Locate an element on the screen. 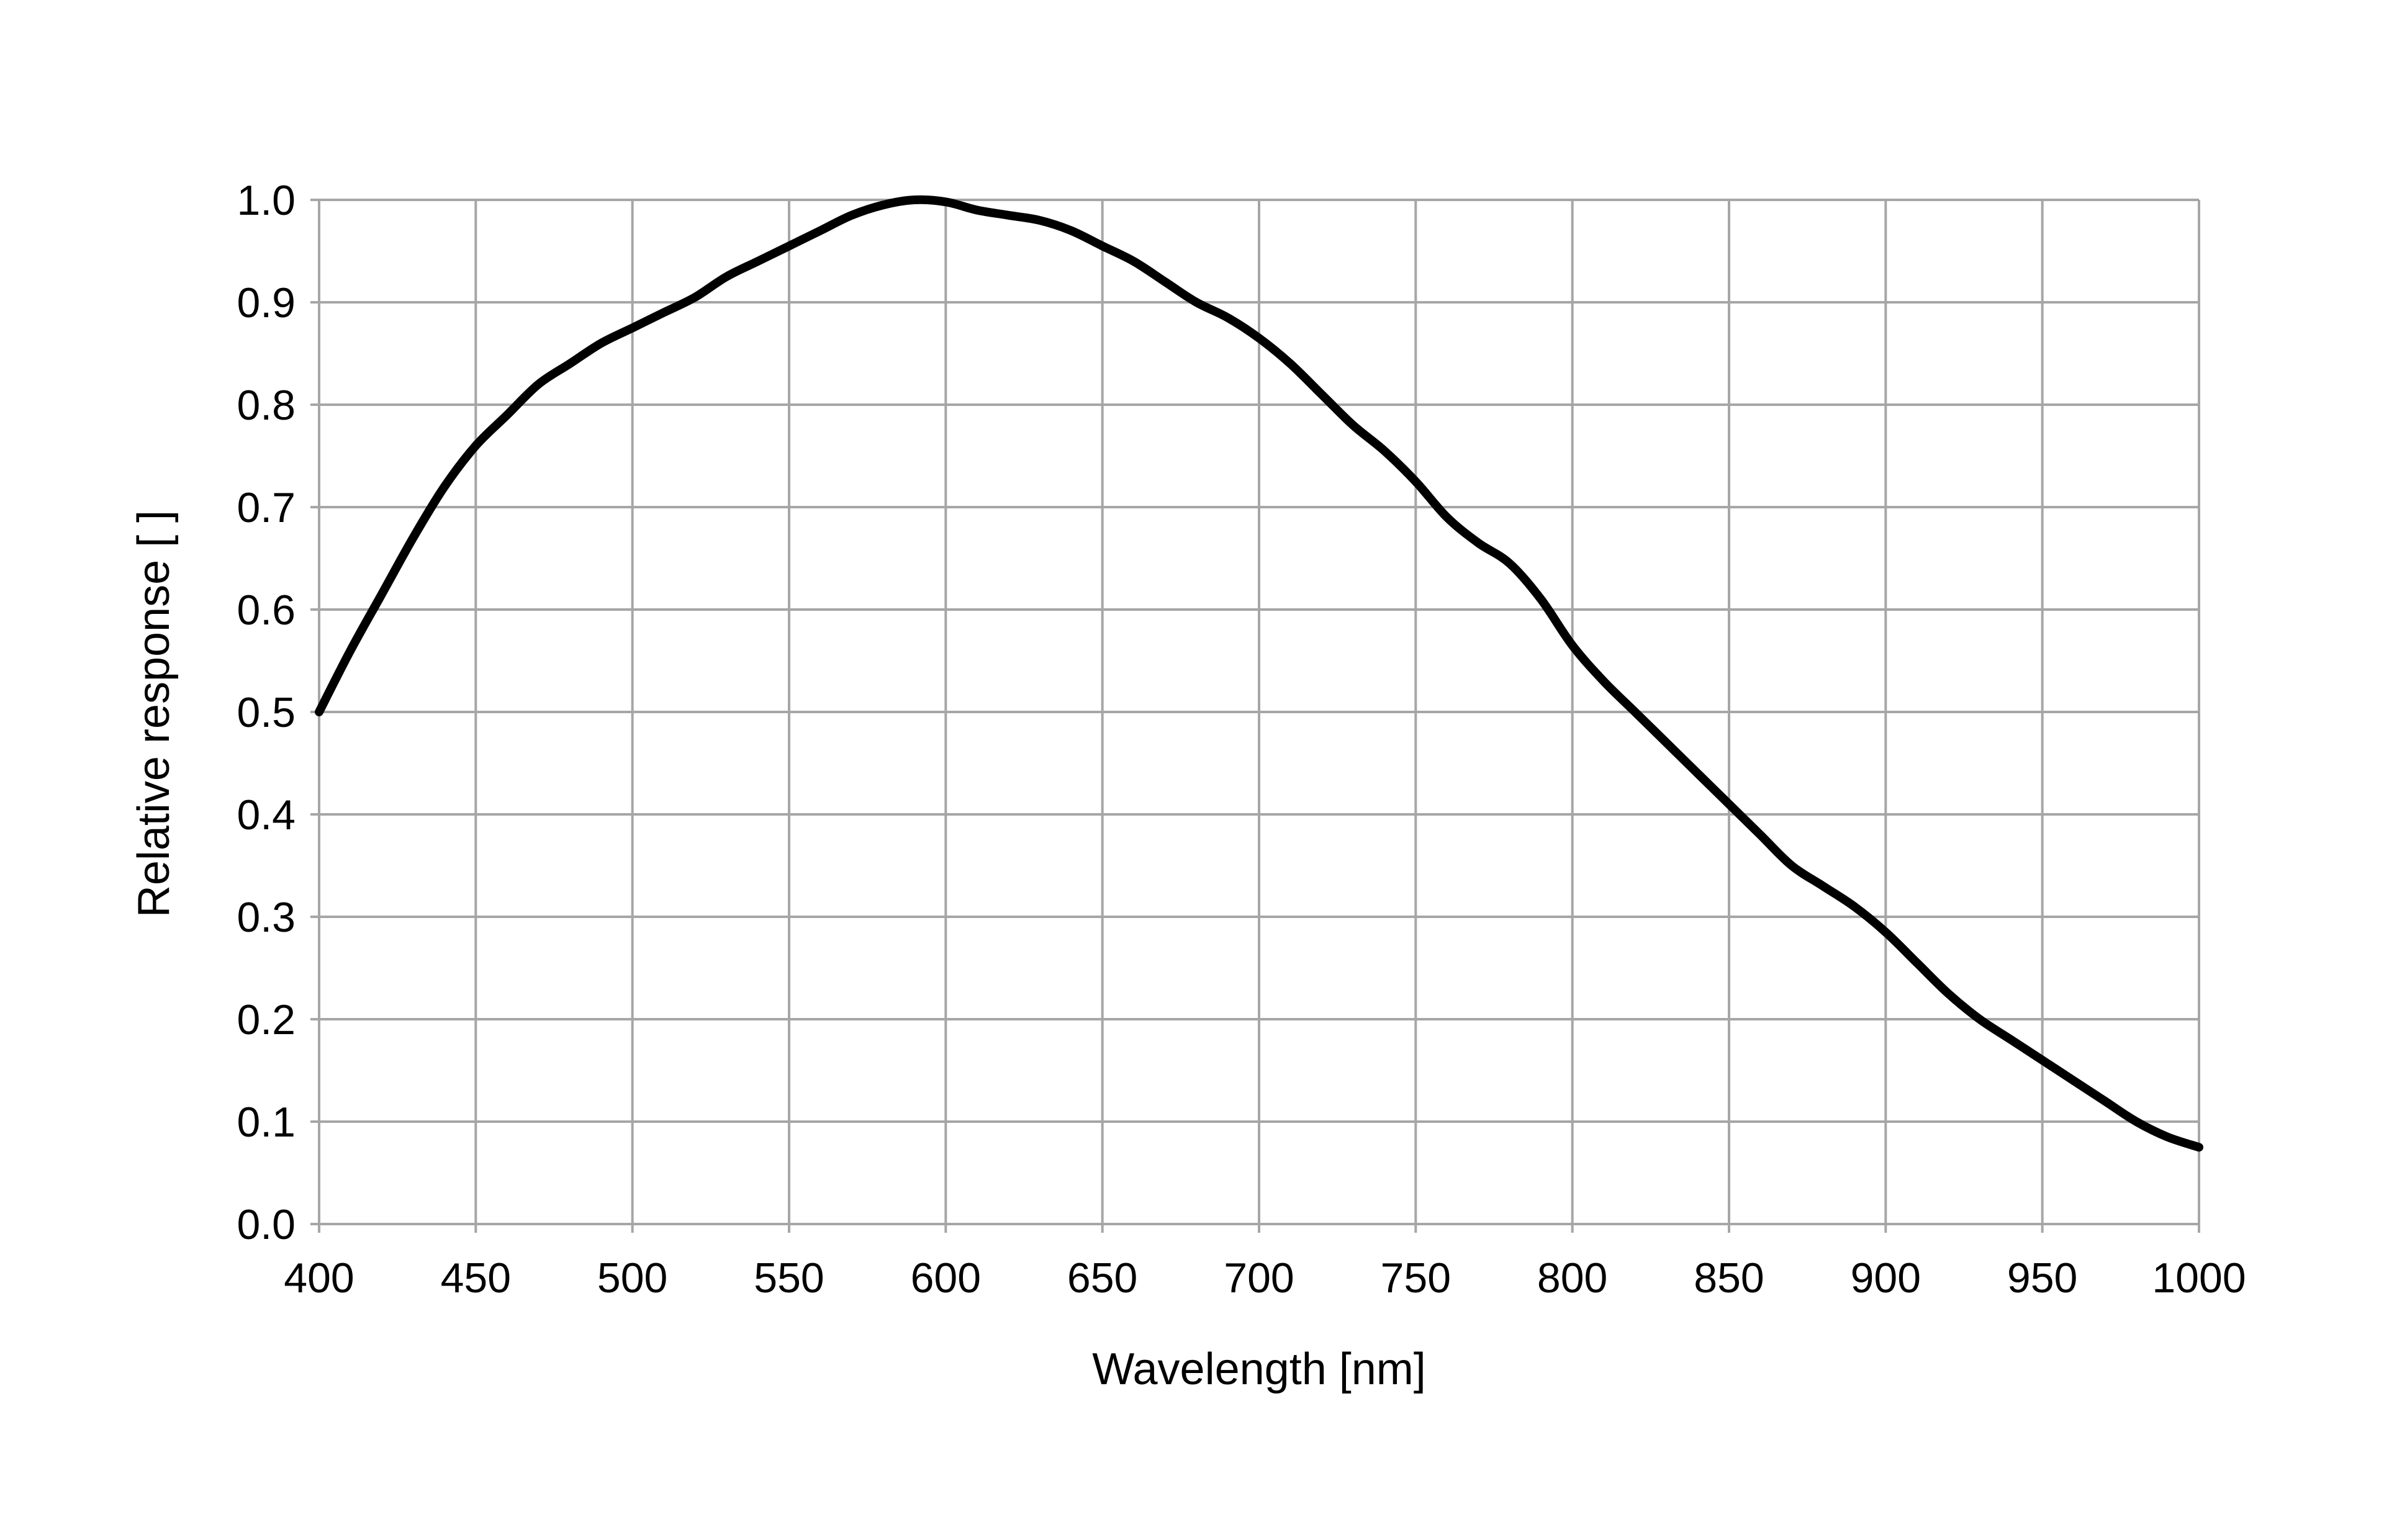 This screenshot has width=2384, height=1540. y-tick-label-6: 0.6 is located at coordinates (266, 610).